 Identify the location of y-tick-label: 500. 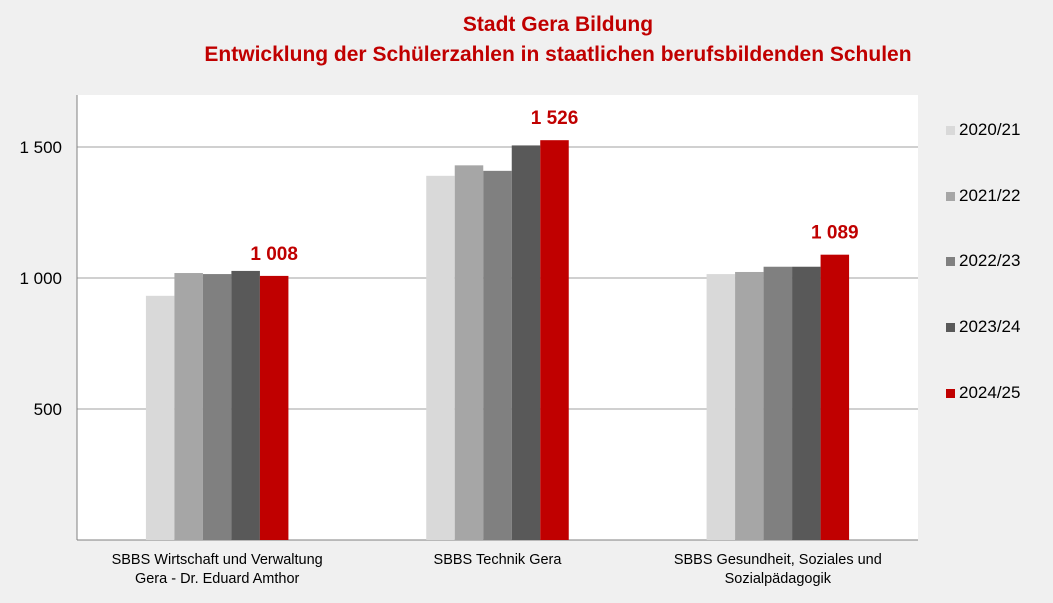
(48, 409).